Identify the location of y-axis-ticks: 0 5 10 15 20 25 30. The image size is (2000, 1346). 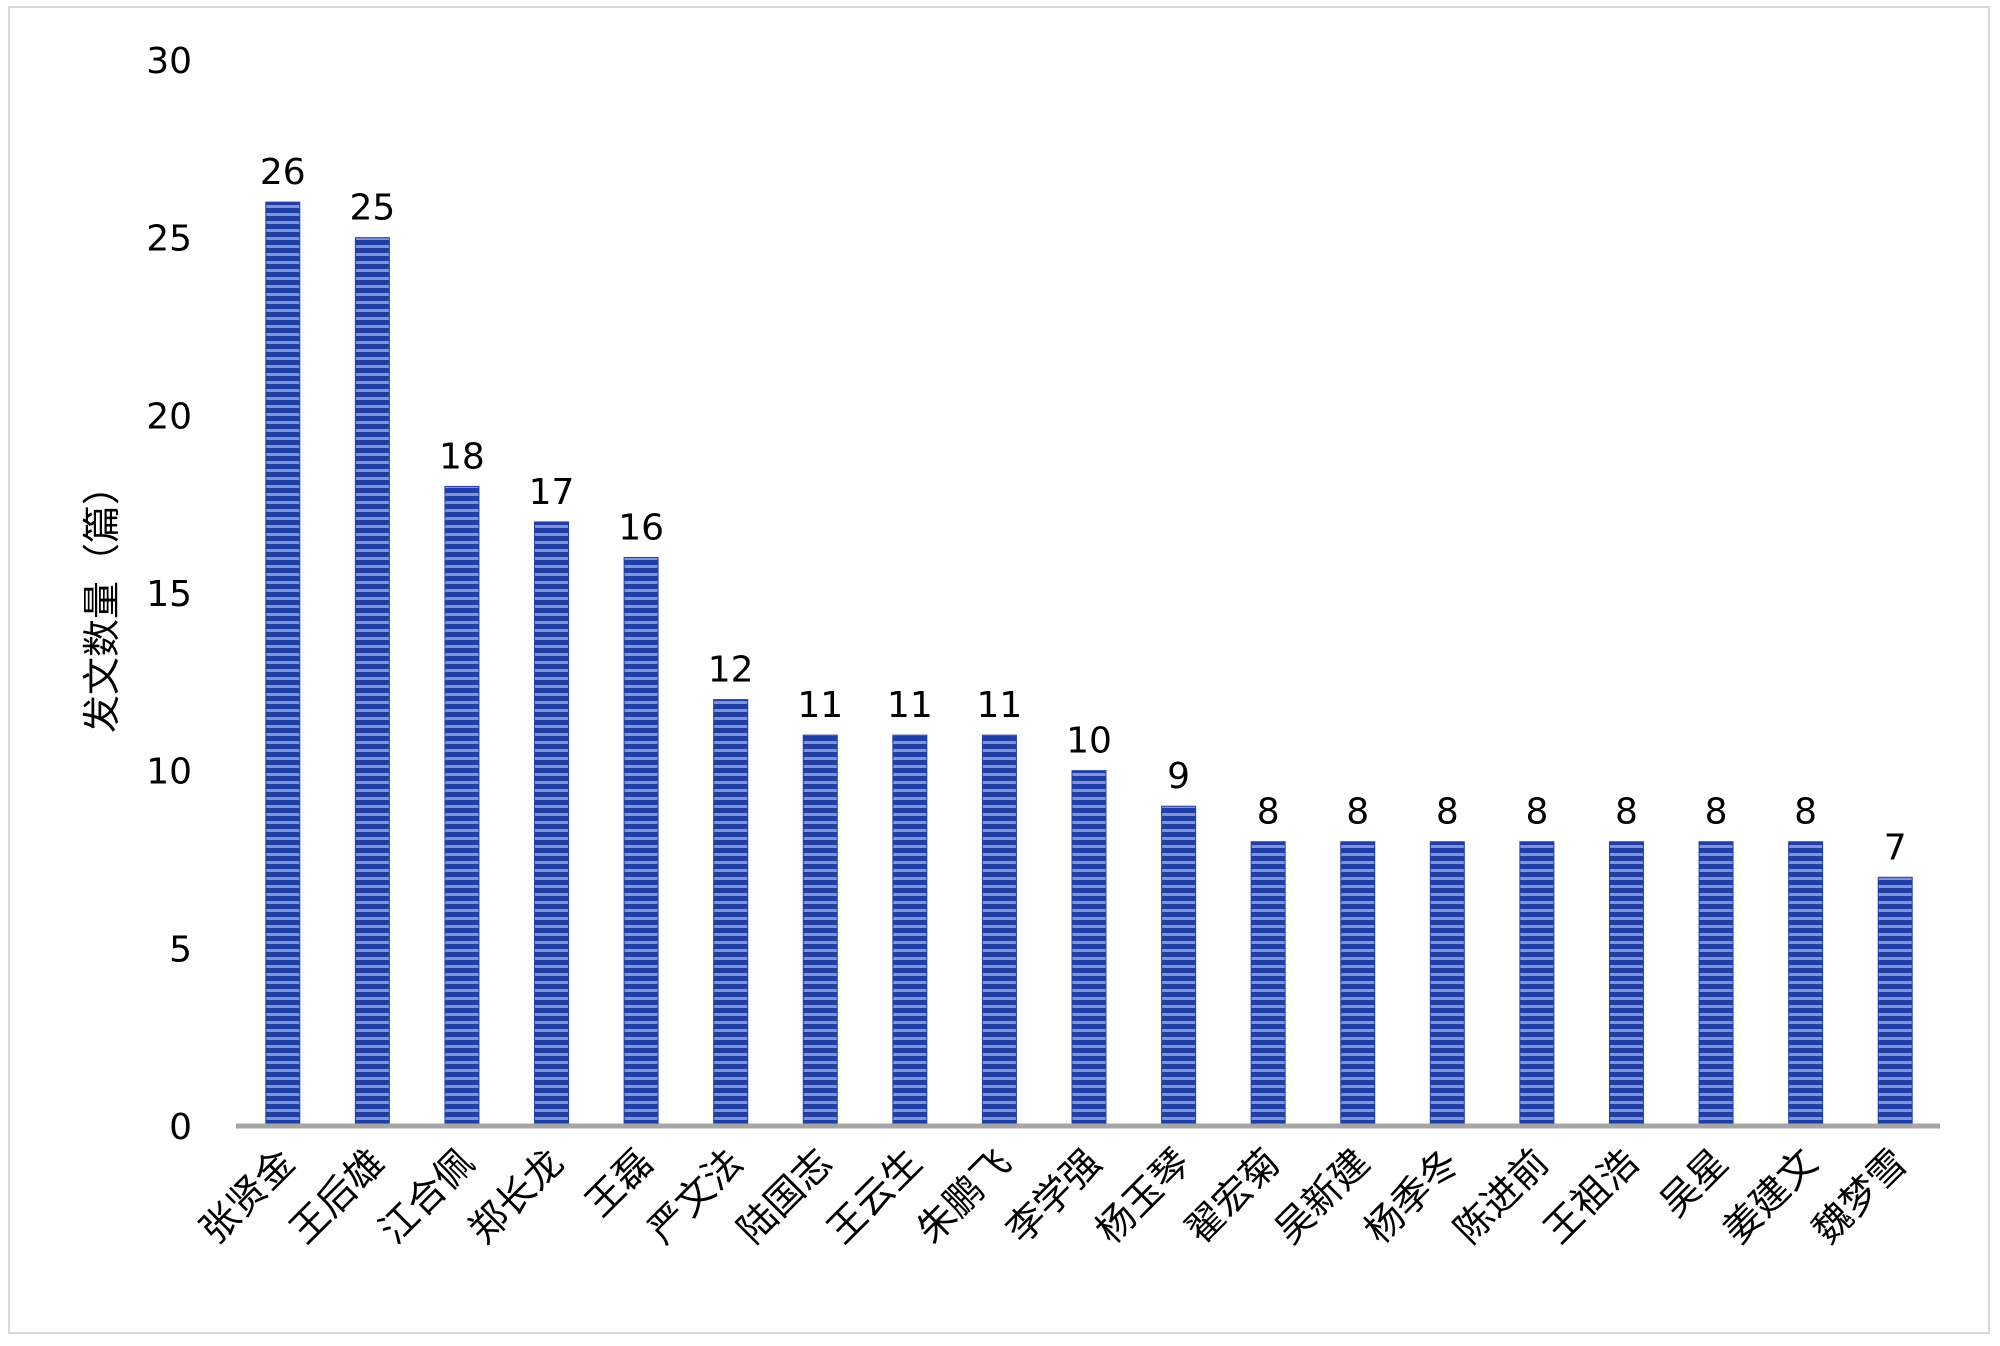
(169, 594).